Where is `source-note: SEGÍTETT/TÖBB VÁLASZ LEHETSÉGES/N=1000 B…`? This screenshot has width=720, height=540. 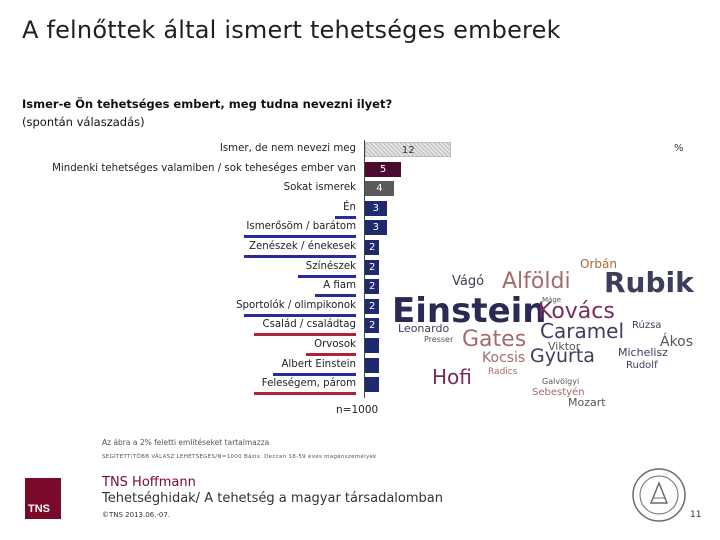 source-note: SEGÍTETT/TÖBB VÁLASZ LEHETSÉGES/N=1000 B… is located at coordinates (239, 457).